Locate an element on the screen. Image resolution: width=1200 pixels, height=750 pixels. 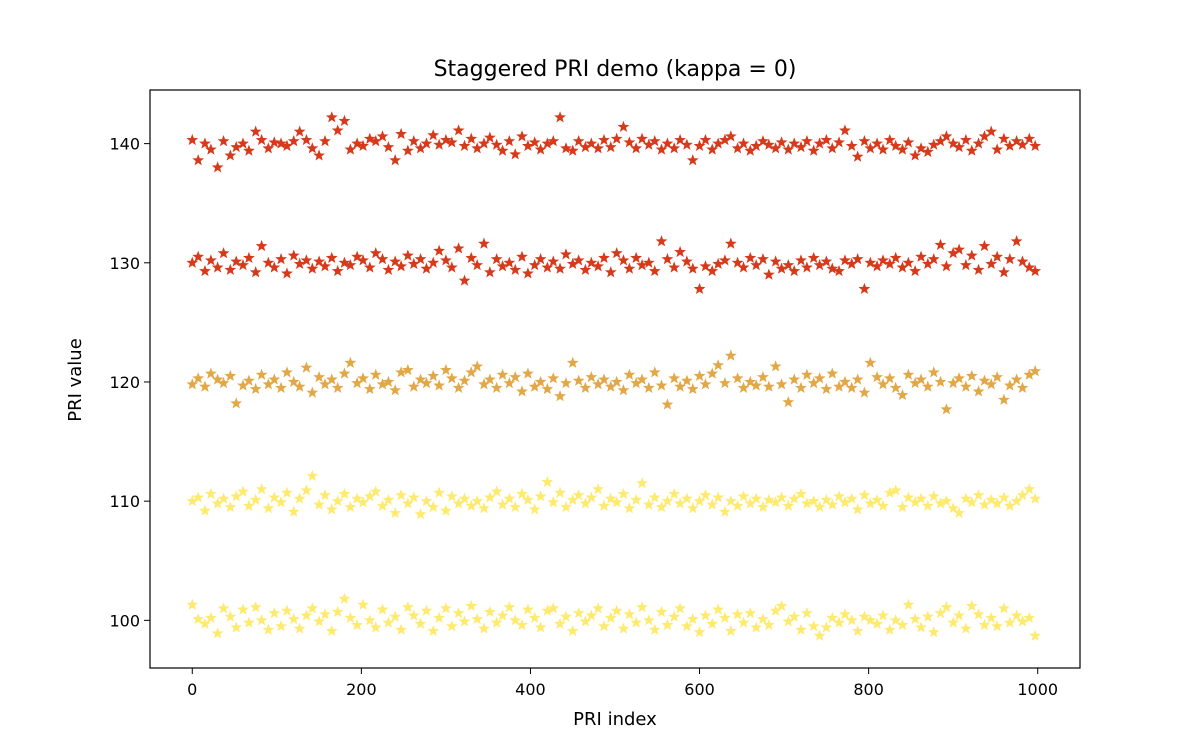
x-tick-label: 800 is located at coordinates (868, 689).